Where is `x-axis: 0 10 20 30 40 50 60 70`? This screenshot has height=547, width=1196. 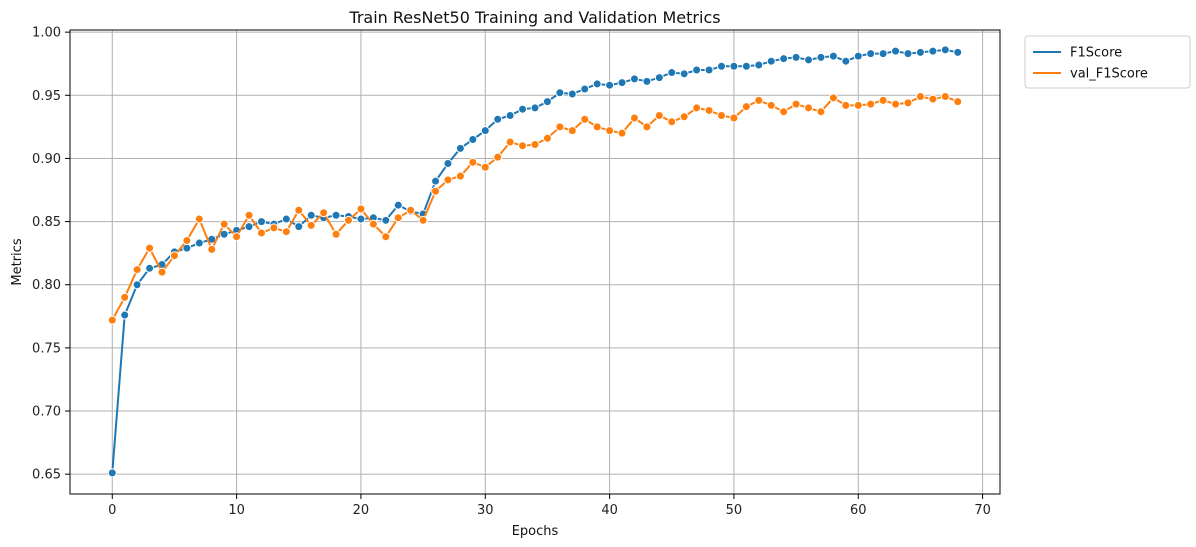 x-axis: 0 10 20 30 40 50 60 70 is located at coordinates (549, 506).